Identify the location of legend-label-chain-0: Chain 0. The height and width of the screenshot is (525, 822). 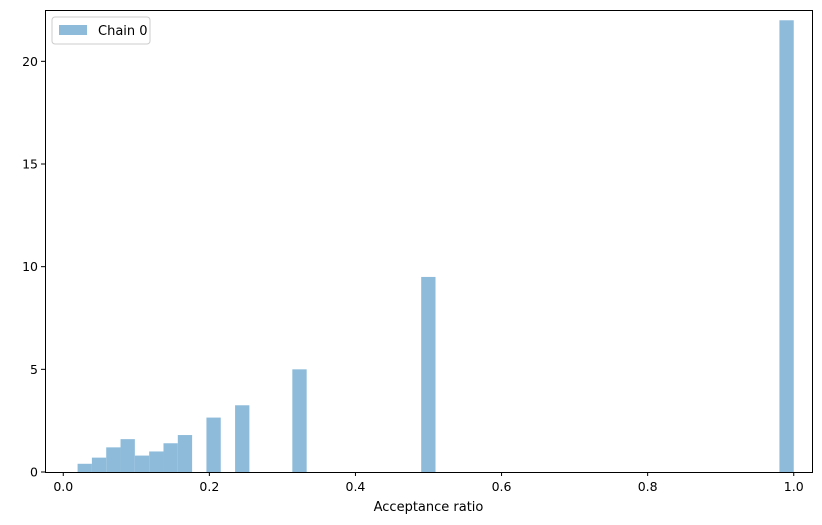
(123, 31).